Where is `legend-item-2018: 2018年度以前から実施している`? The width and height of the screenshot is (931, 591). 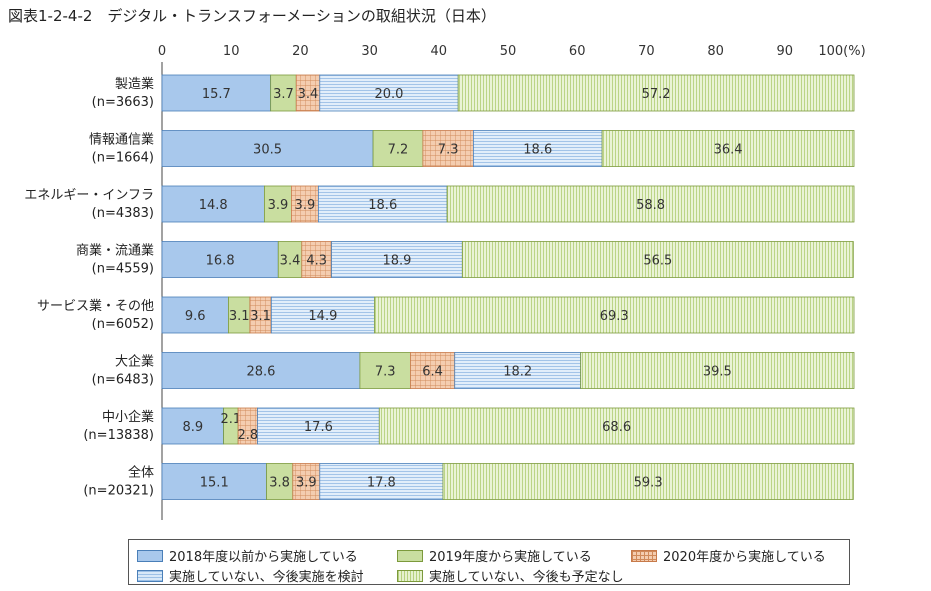
legend-item-2018: 2018年度以前から実施している is located at coordinates (247, 555).